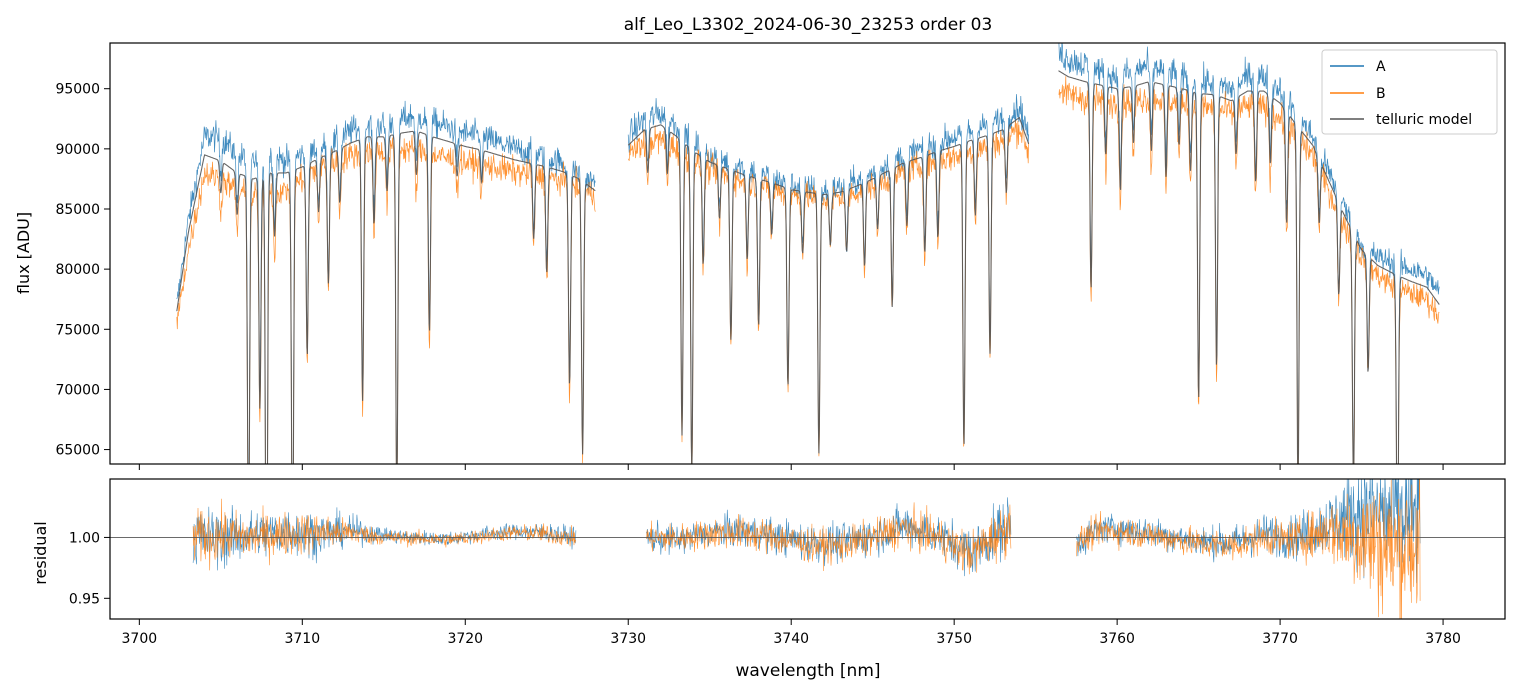  What do you see at coordinates (77, 150) in the screenshot?
I see `flux-y-tick-label: 90000` at bounding box center [77, 150].